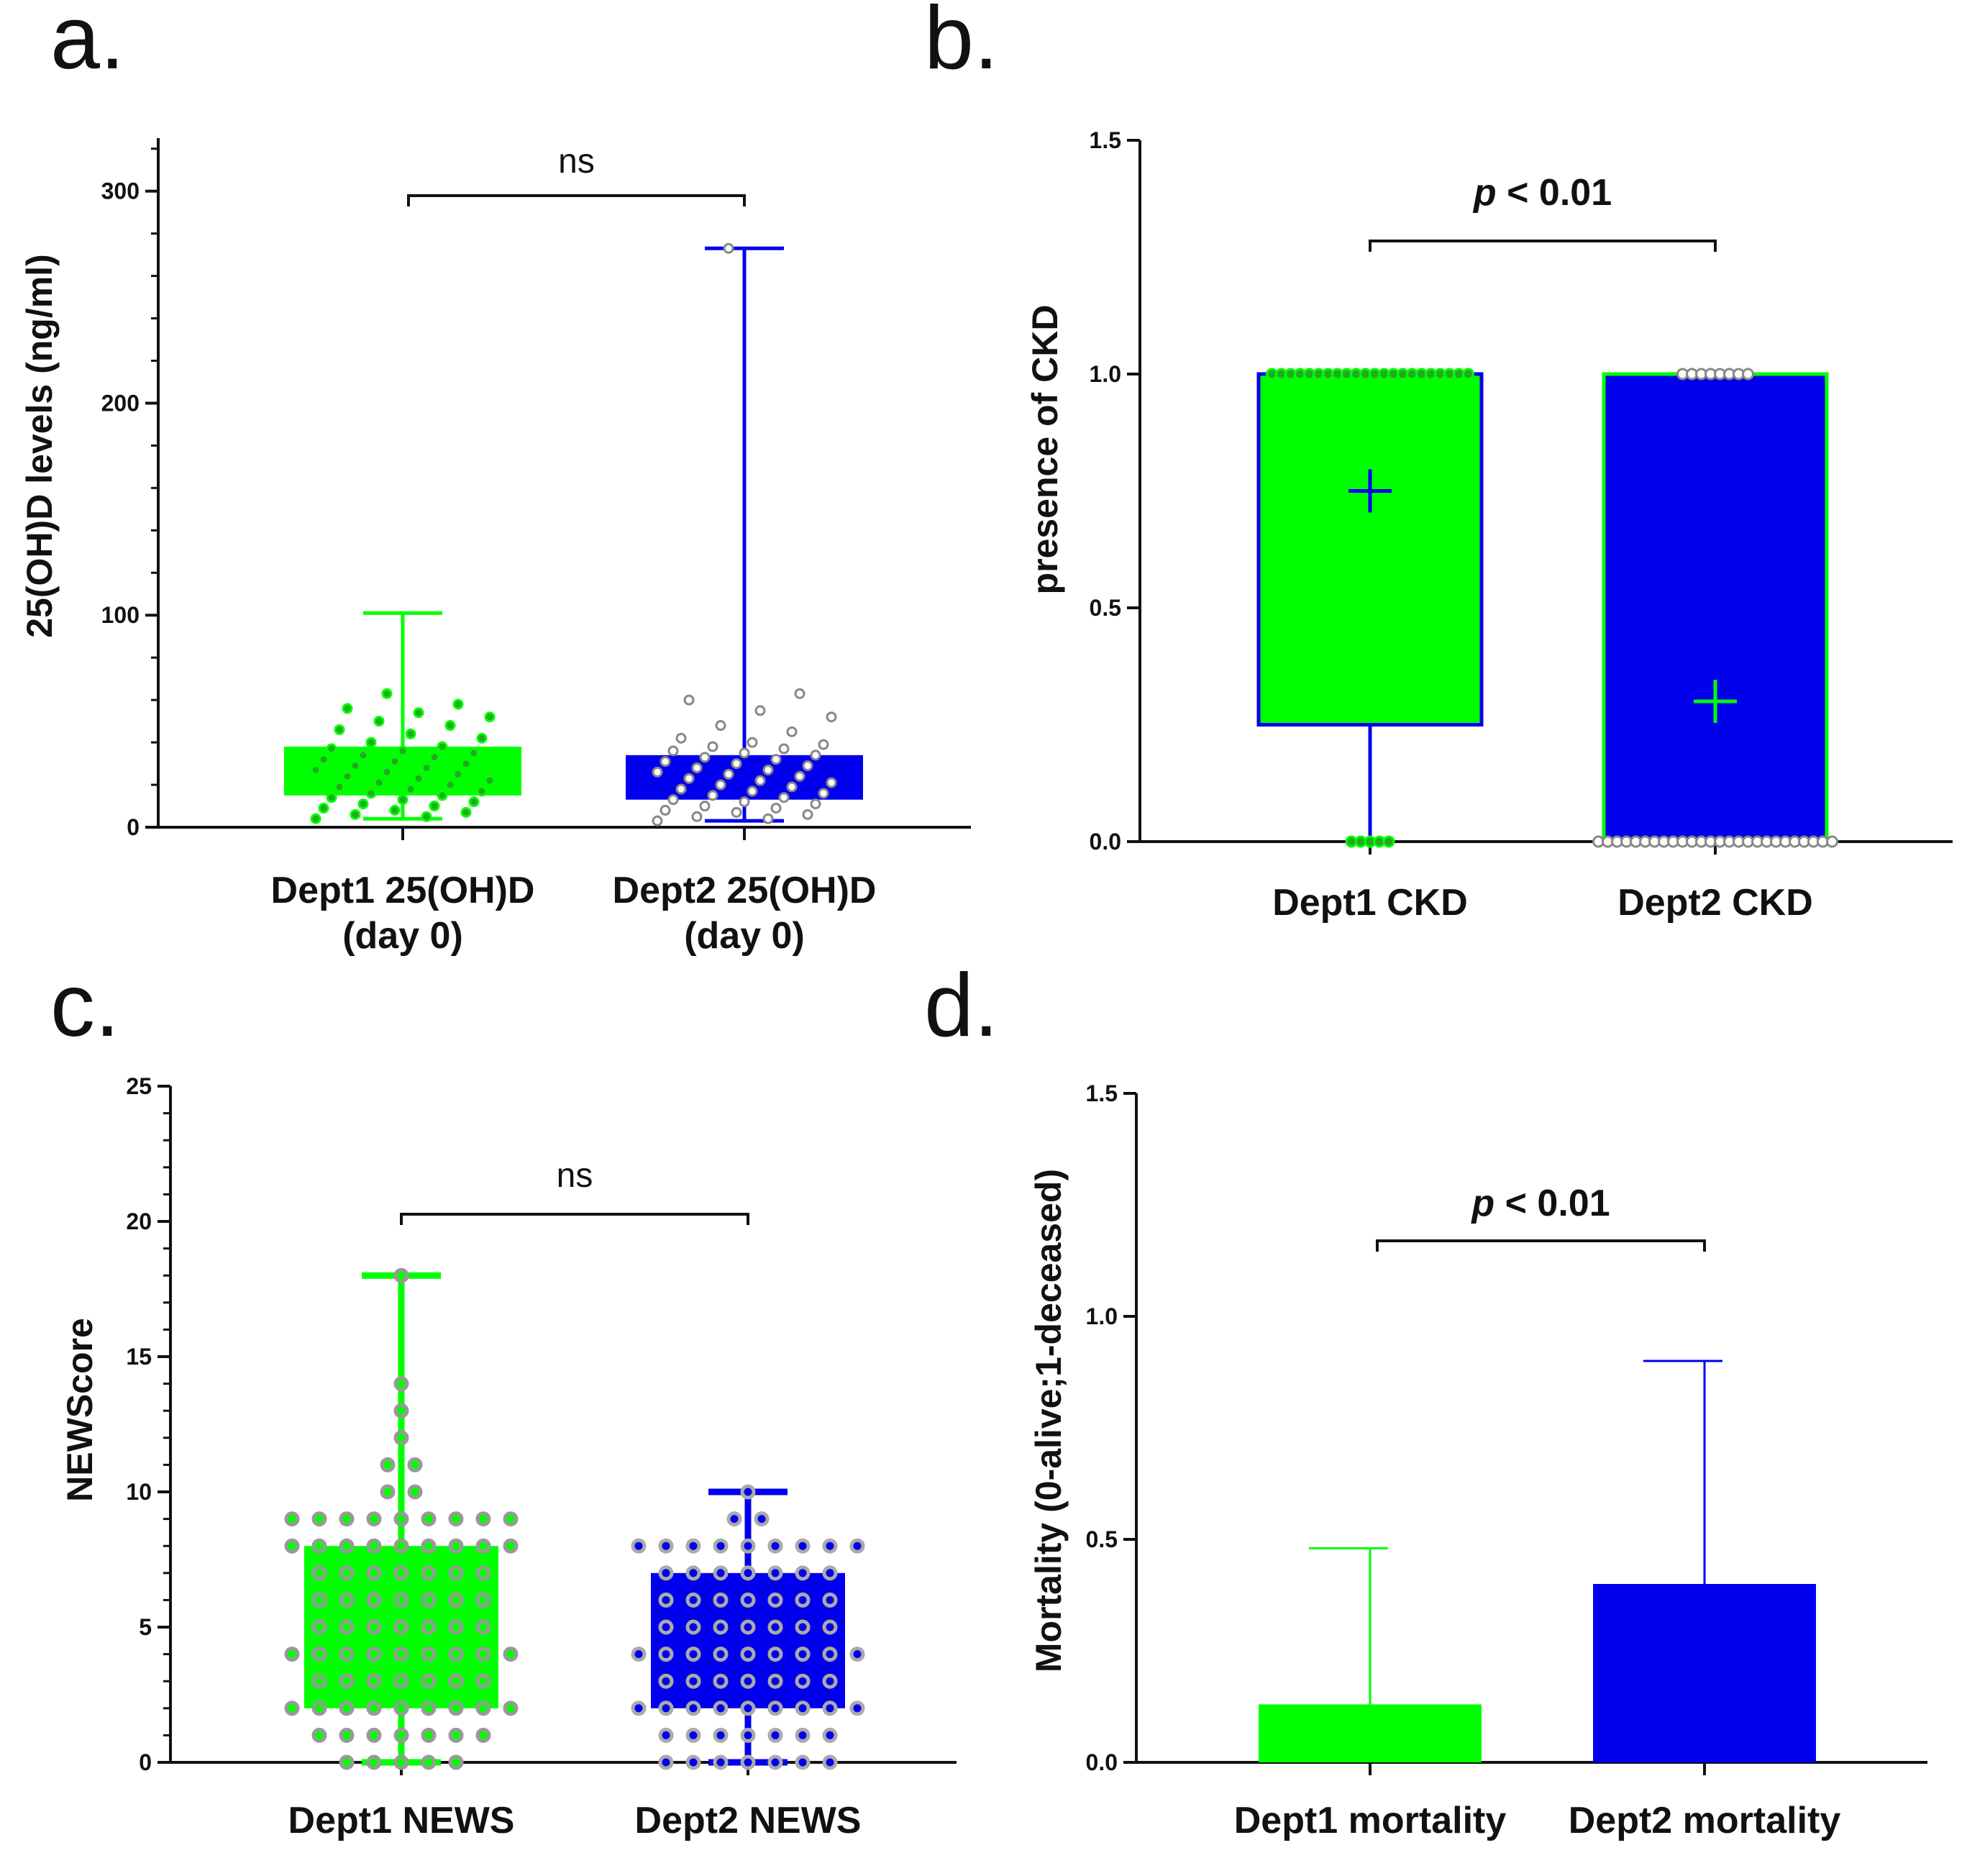 The width and height of the screenshot is (1967, 1876). Describe the element at coordinates (1102, 1093) in the screenshot. I see `y-tick-label: 1.5` at that location.